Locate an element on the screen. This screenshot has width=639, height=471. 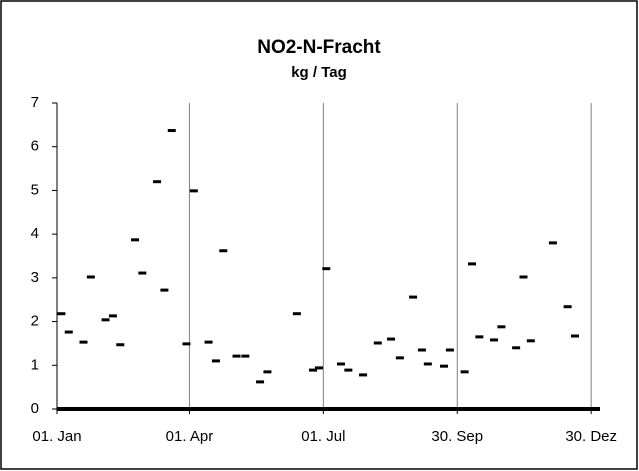
y-tick-label: 6 is located at coordinates (35, 146).